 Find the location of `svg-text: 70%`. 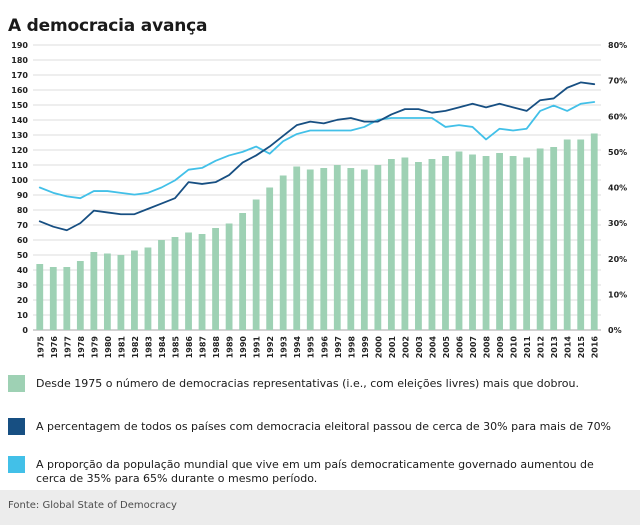

svg-text: 70% is located at coordinates (617, 81).